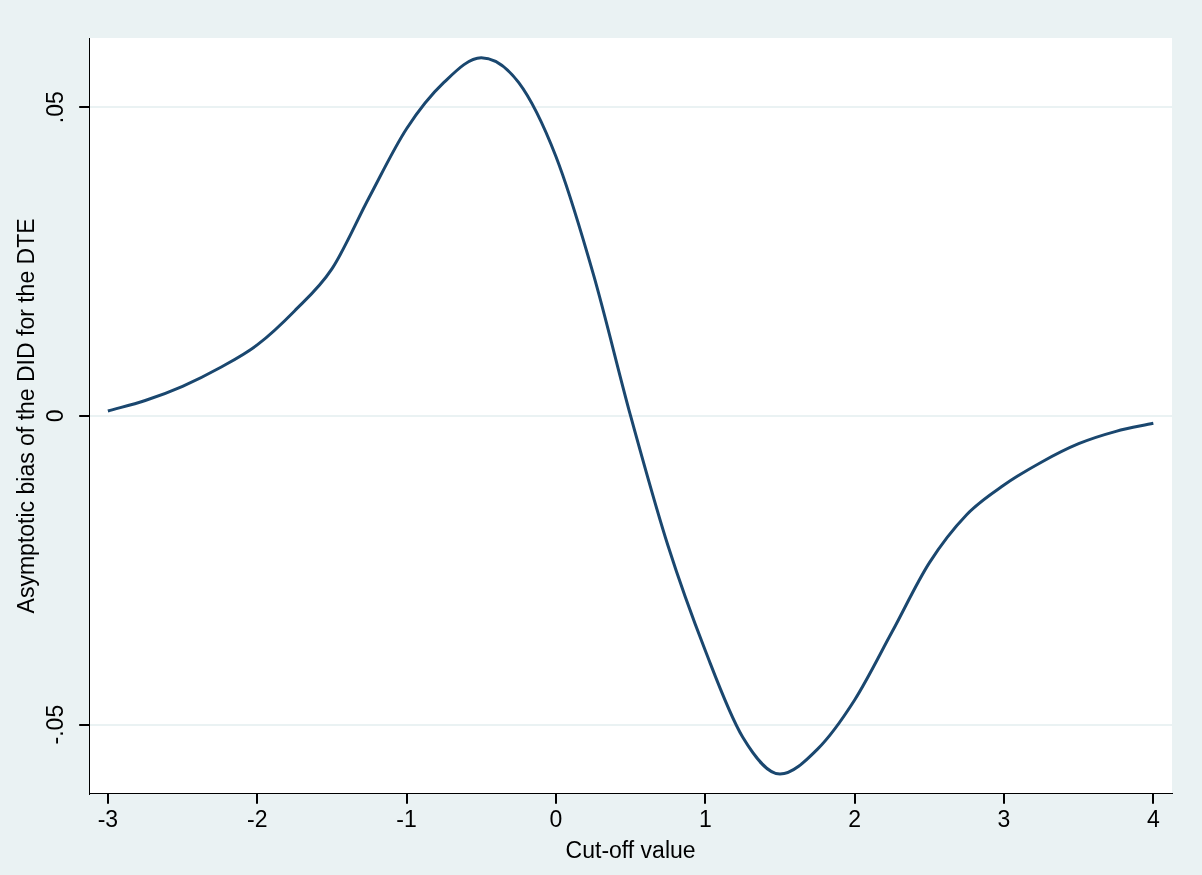 The image size is (1202, 875). What do you see at coordinates (556, 818) in the screenshot?
I see `x-tick-label: 0` at bounding box center [556, 818].